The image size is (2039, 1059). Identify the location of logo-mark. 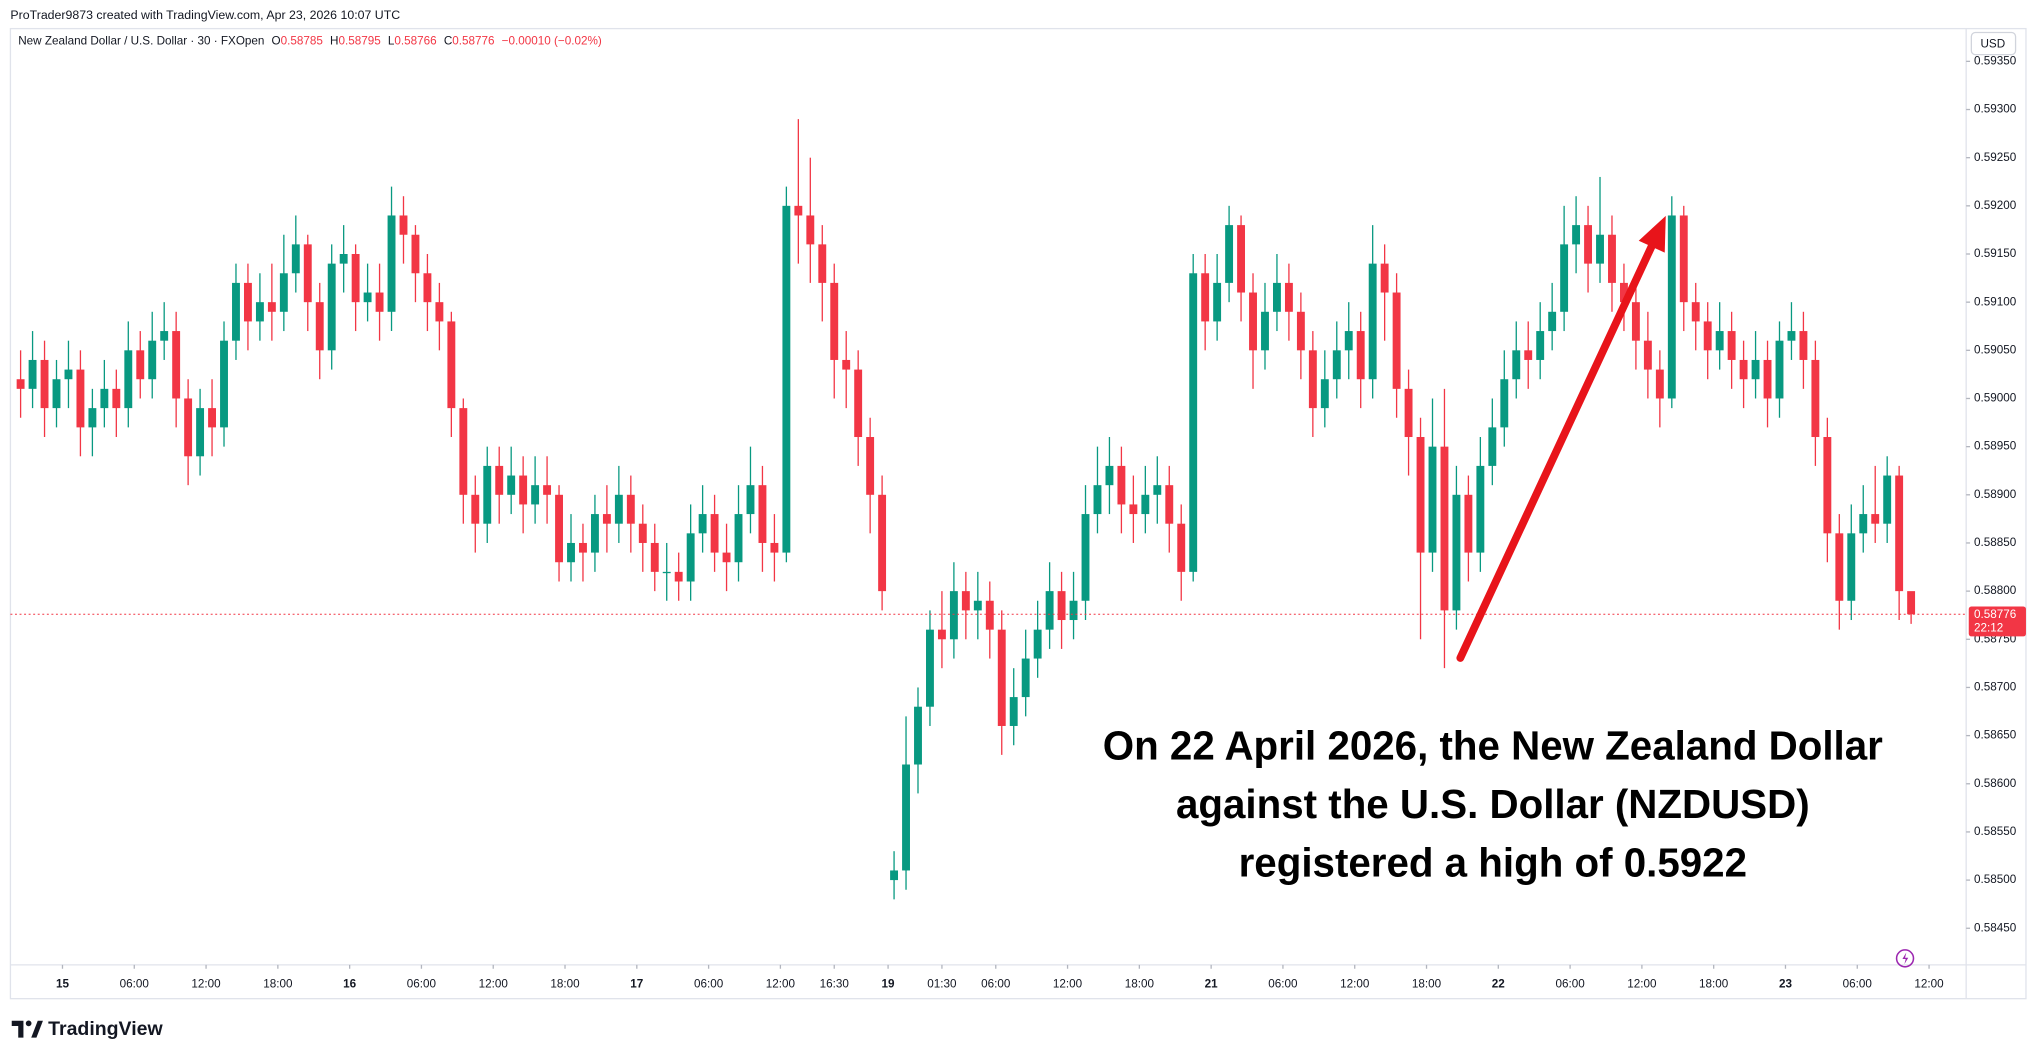
(37, 1029).